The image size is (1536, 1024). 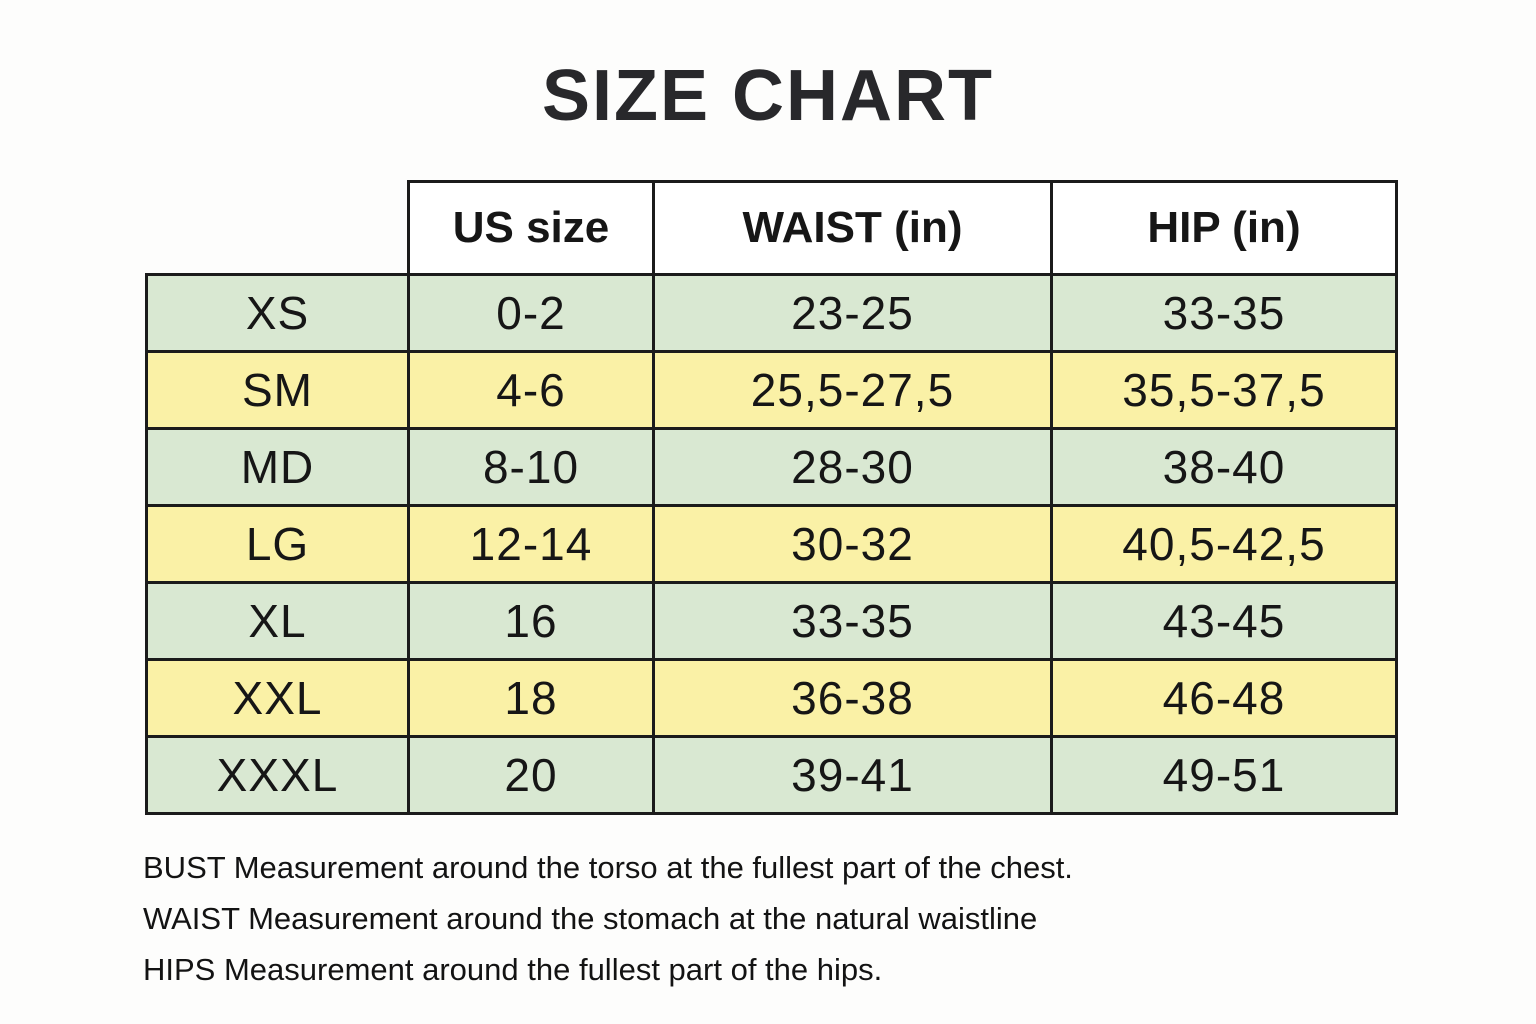 I want to click on column-header-waist: WAIST (in), so click(x=852, y=228).